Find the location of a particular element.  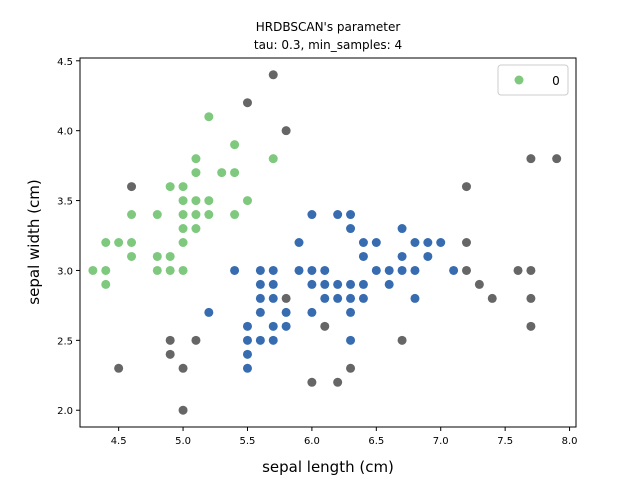

x-axis-ticks: 4.5 5.0 5.5 6.0 6.5 7.0 7.5 8.0 is located at coordinates (344, 437).